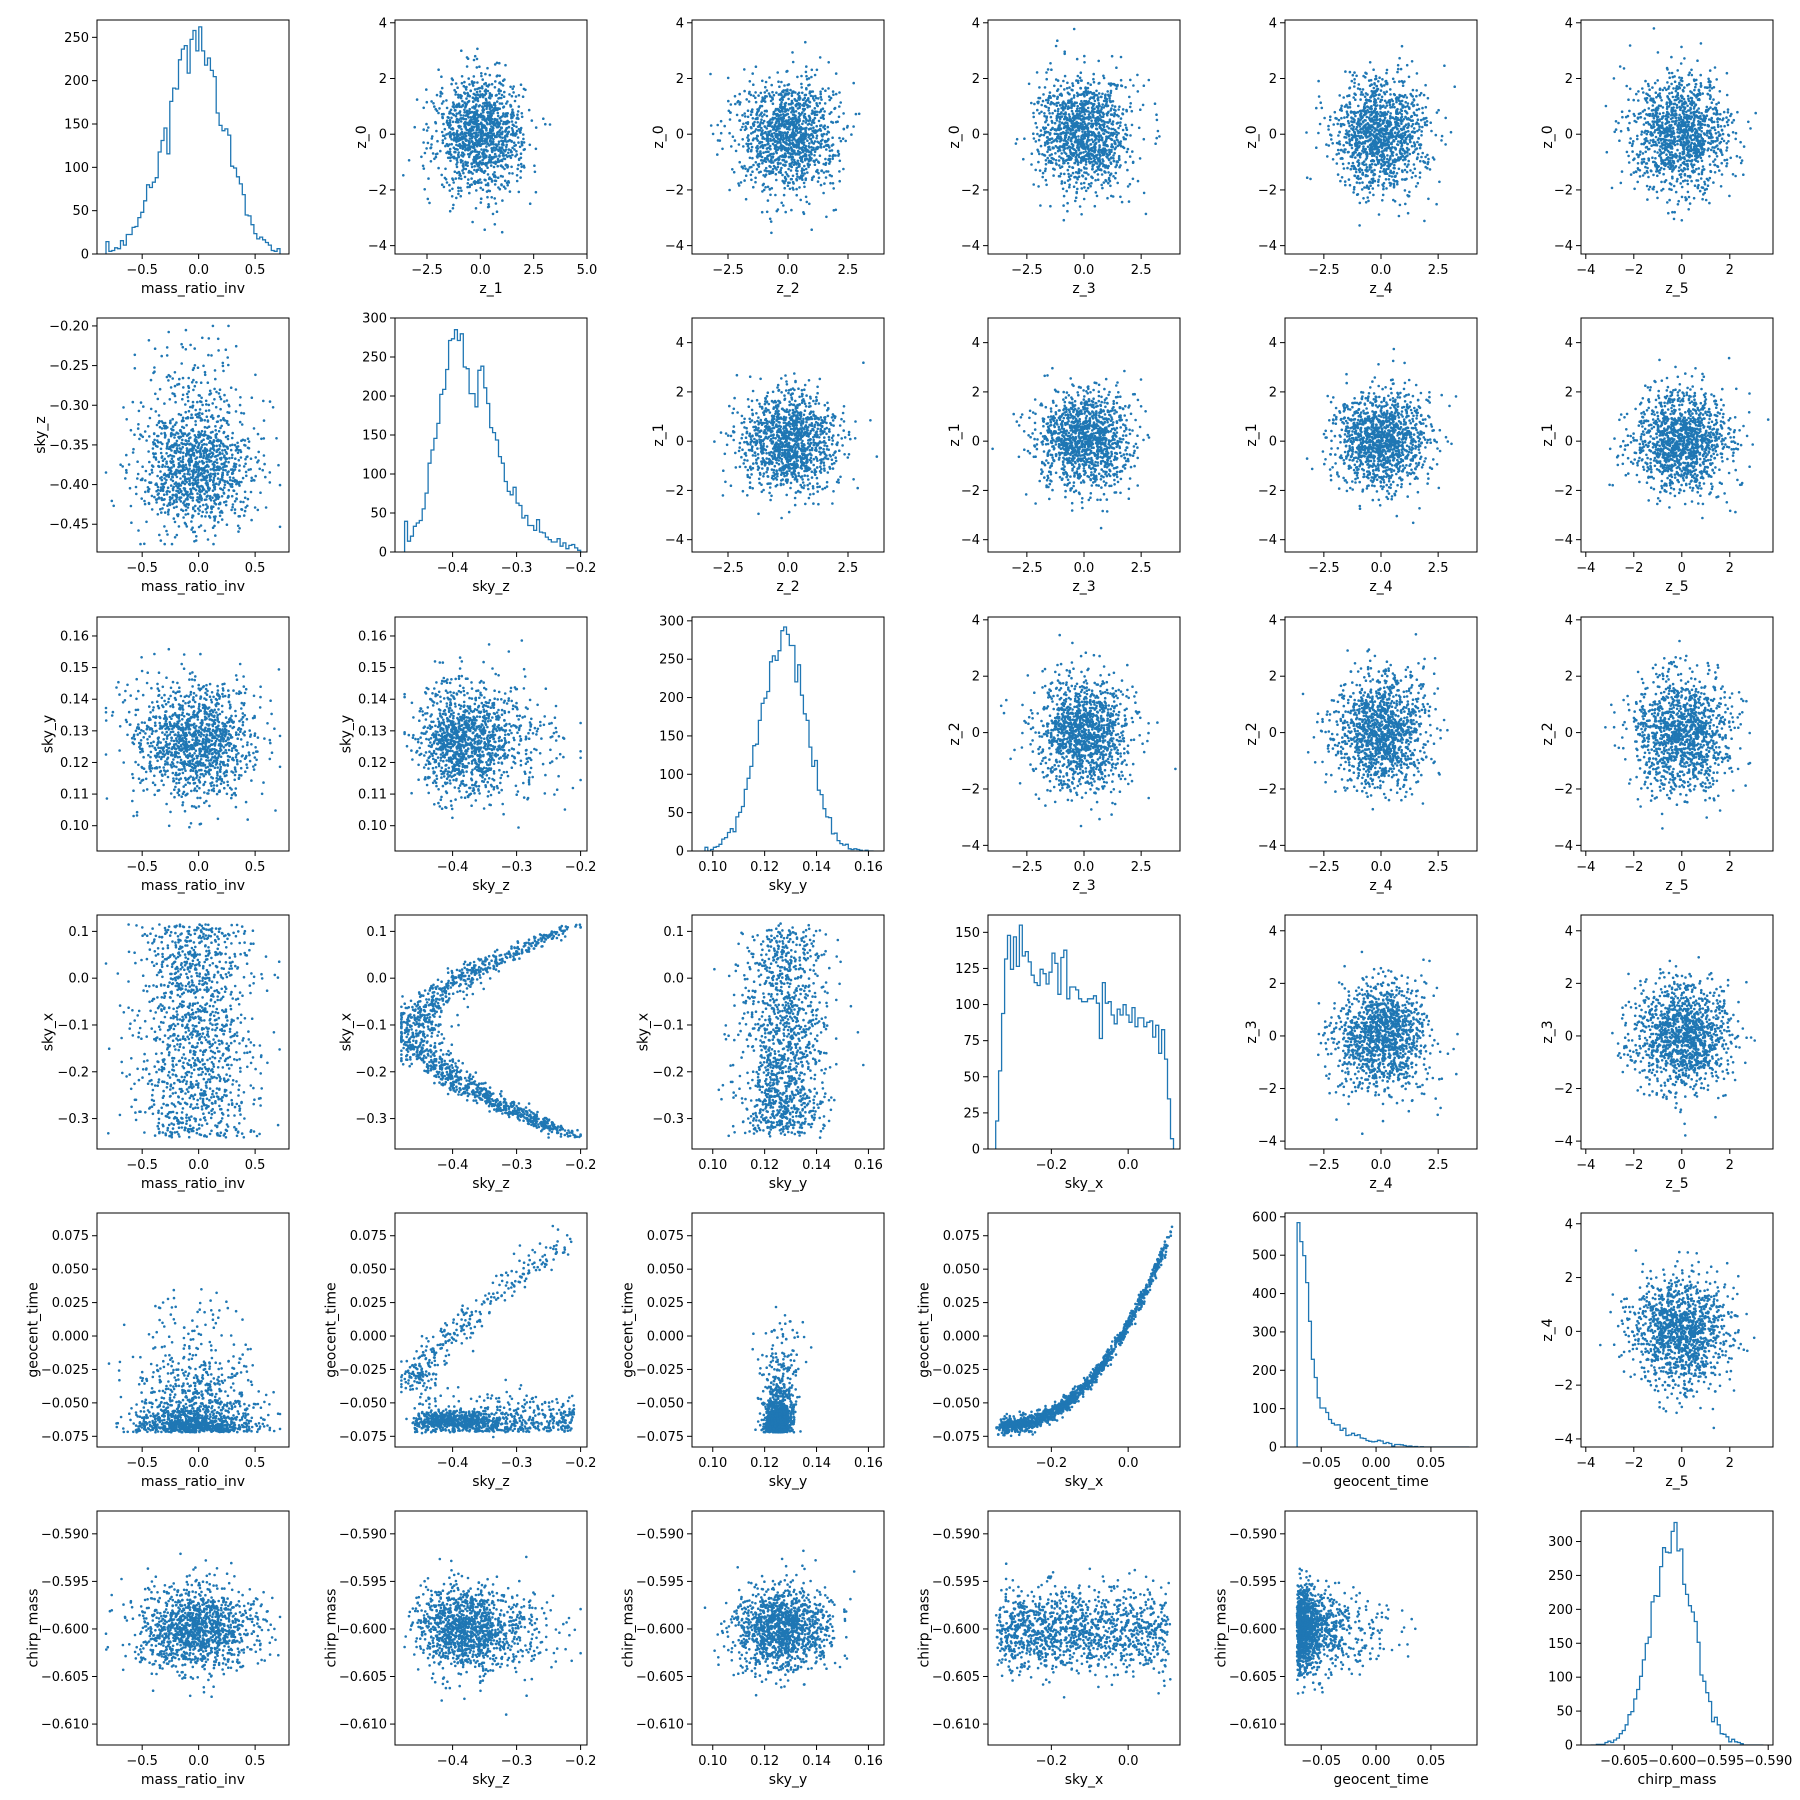 Image resolution: width=1800 pixels, height=1800 pixels. What do you see at coordinates (680, 135) in the screenshot?
I see `y-tick-label: 0` at bounding box center [680, 135].